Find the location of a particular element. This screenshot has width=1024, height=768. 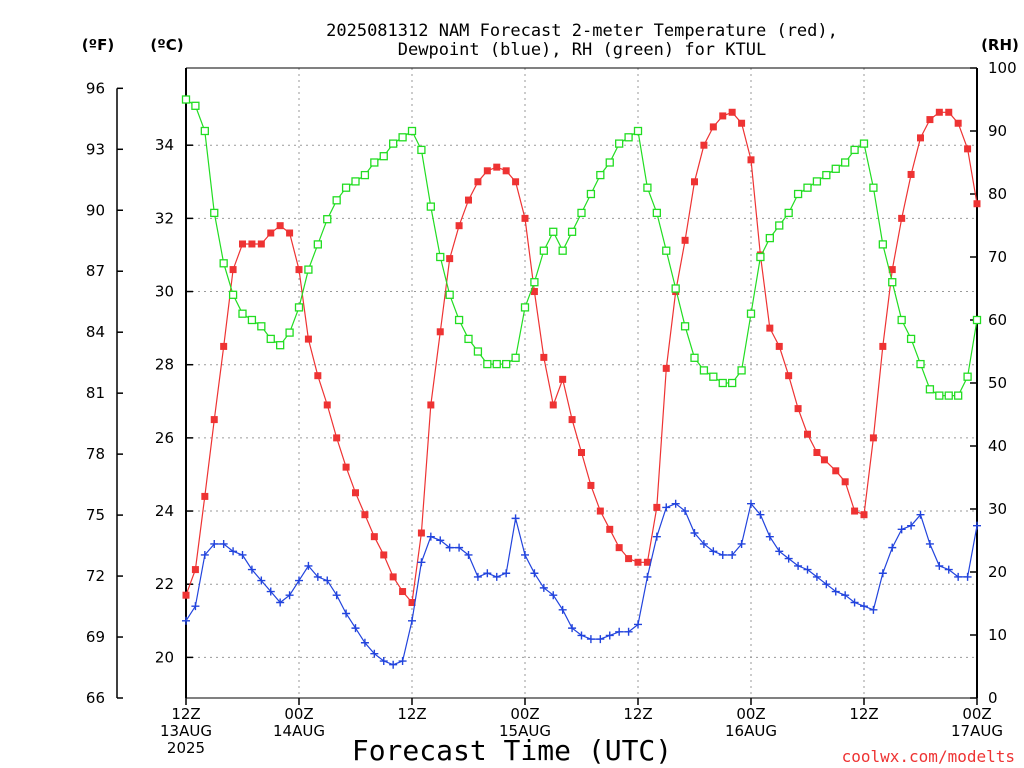

chart-title-line-2: Dewpoint (blue), RH (green) for KTUL is located at coordinates (582, 50).